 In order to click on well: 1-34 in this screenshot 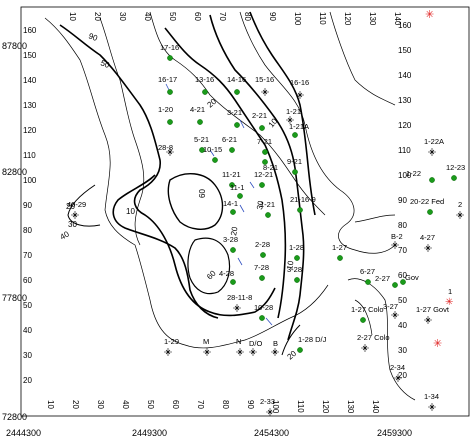, I will do `click(431, 401)`.